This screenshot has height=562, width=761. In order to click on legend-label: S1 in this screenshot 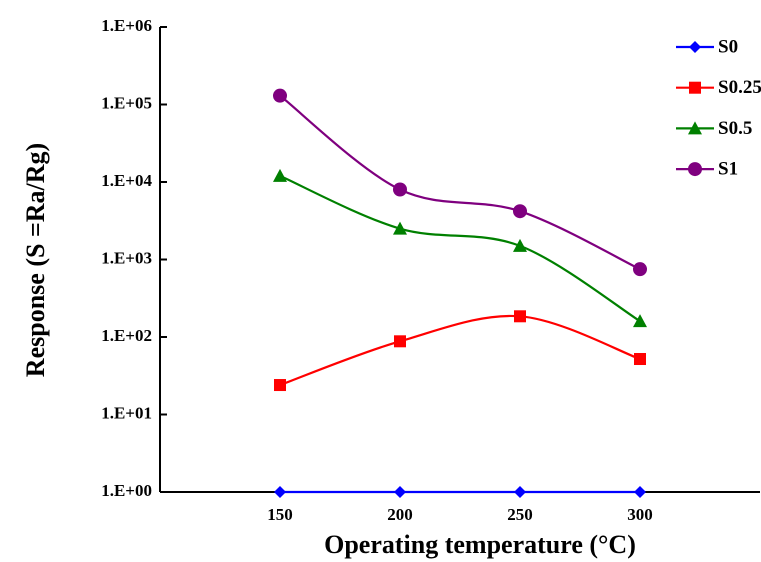, I will do `click(728, 168)`.